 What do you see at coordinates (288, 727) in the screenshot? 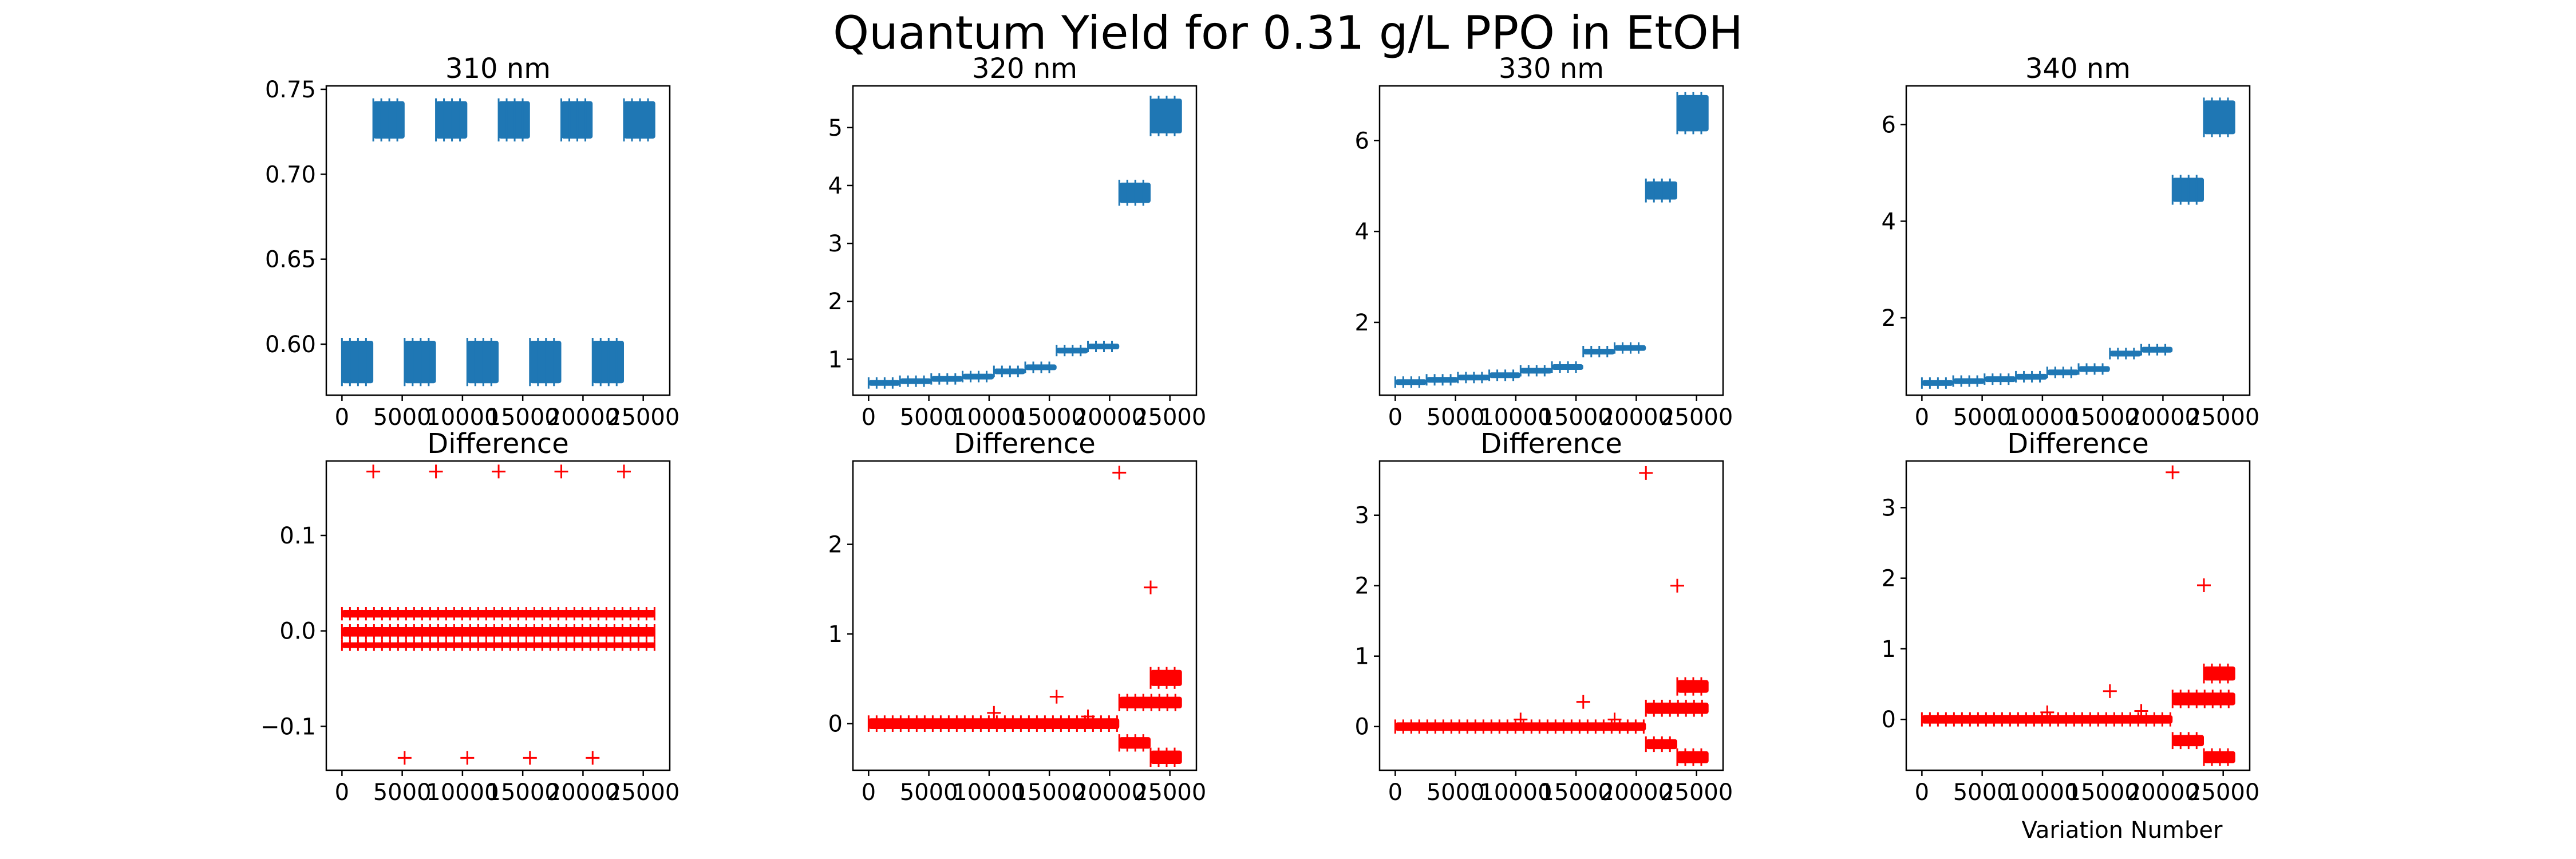
I see `y-tick-label: −0.1` at bounding box center [288, 727].